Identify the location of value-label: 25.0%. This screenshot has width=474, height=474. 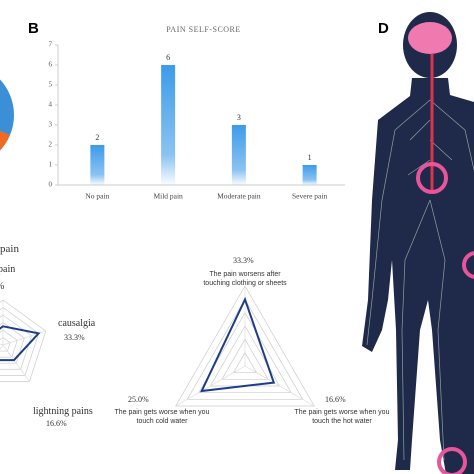
(138, 399).